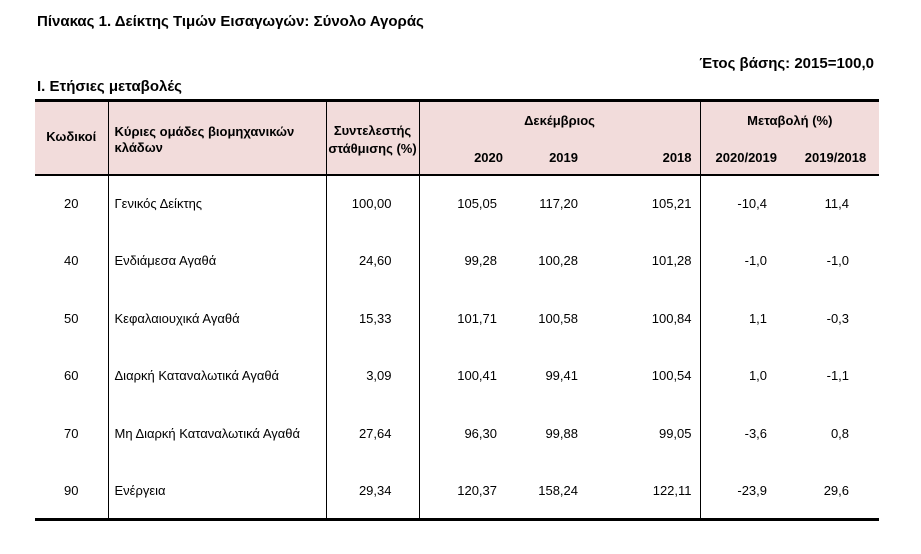 This screenshot has width=921, height=554. What do you see at coordinates (373, 491) in the screenshot?
I see `row-weight: 29,34` at bounding box center [373, 491].